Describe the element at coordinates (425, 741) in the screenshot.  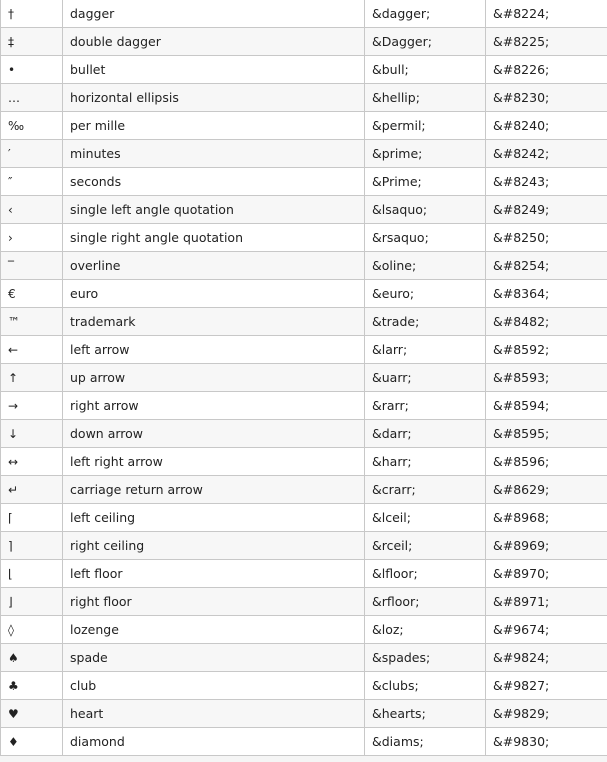
I see `entity-name-cell: &diams;` at that location.